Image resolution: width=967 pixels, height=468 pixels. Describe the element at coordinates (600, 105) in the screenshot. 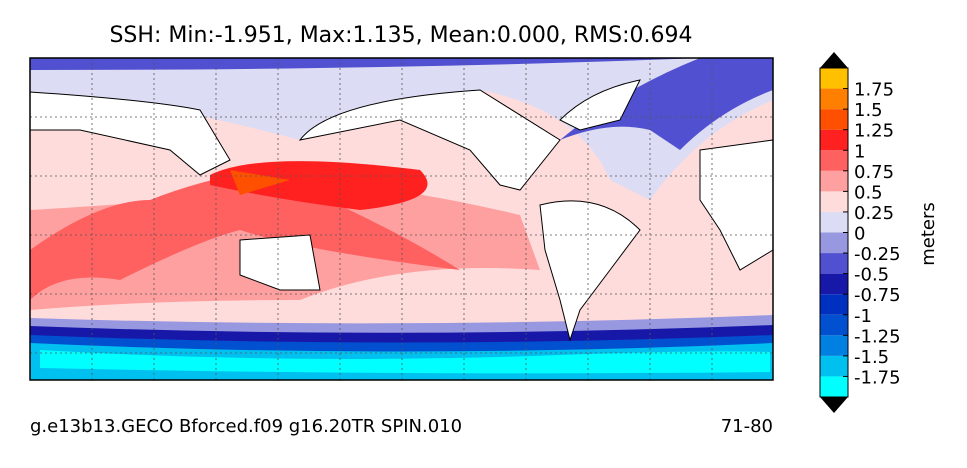

I see `greenland` at that location.